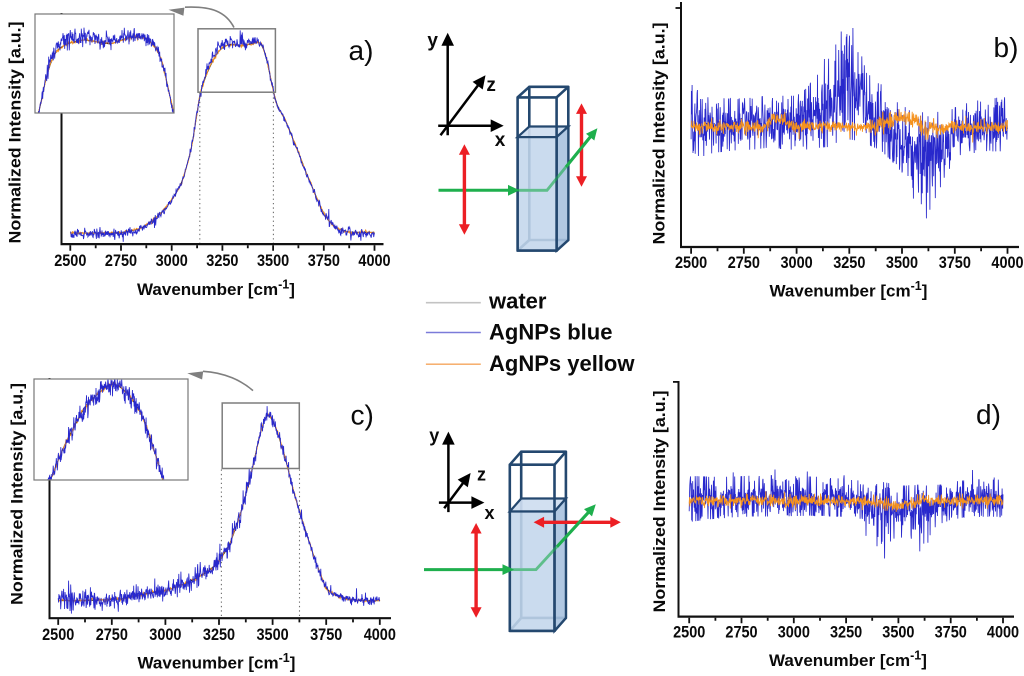 The width and height of the screenshot is (1024, 676). I want to click on svg-text: AgNPs yellow, so click(562, 363).